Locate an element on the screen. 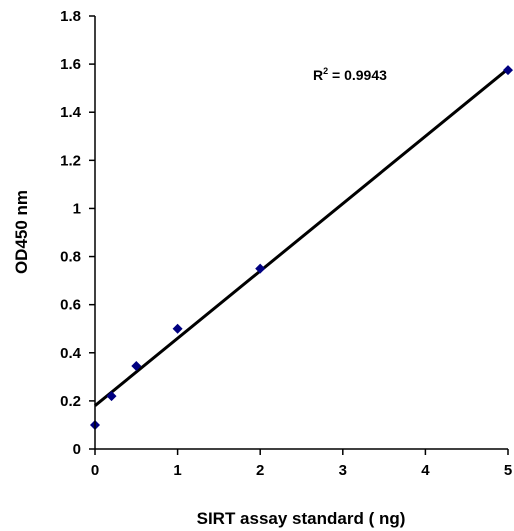 This screenshot has height=531, width=514. y-tick-label: 1.6 is located at coordinates (70, 64).